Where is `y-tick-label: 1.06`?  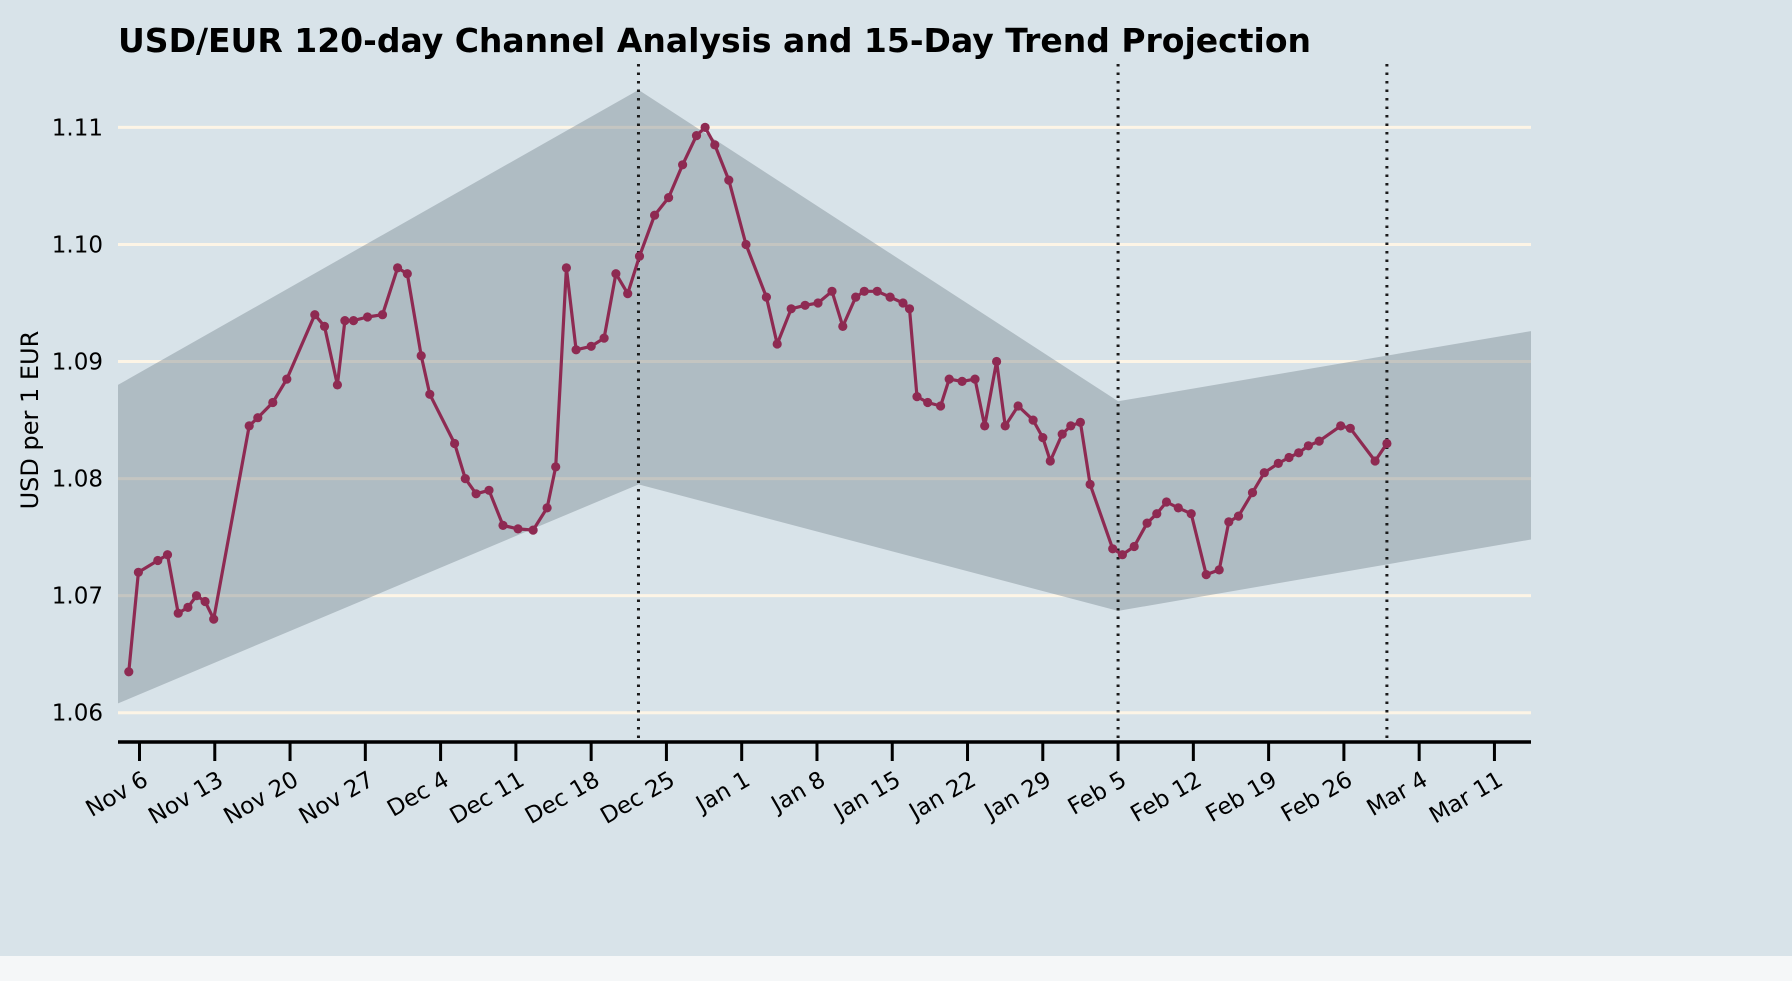
y-tick-label: 1.06 is located at coordinates (77, 714).